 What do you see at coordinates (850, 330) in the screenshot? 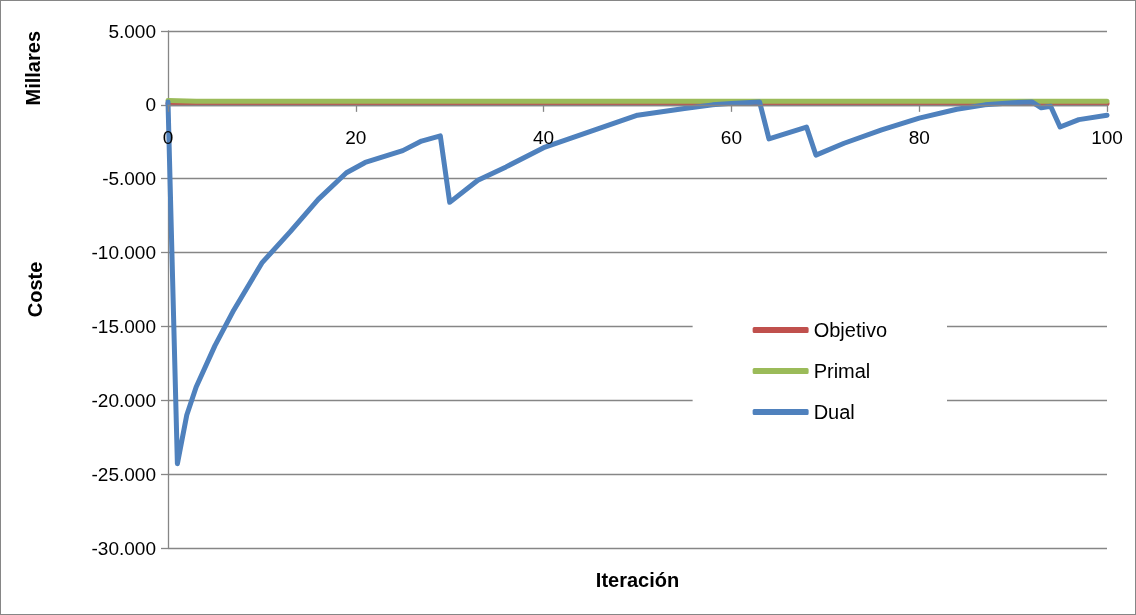
I see `legend-label: Objetivo` at bounding box center [850, 330].